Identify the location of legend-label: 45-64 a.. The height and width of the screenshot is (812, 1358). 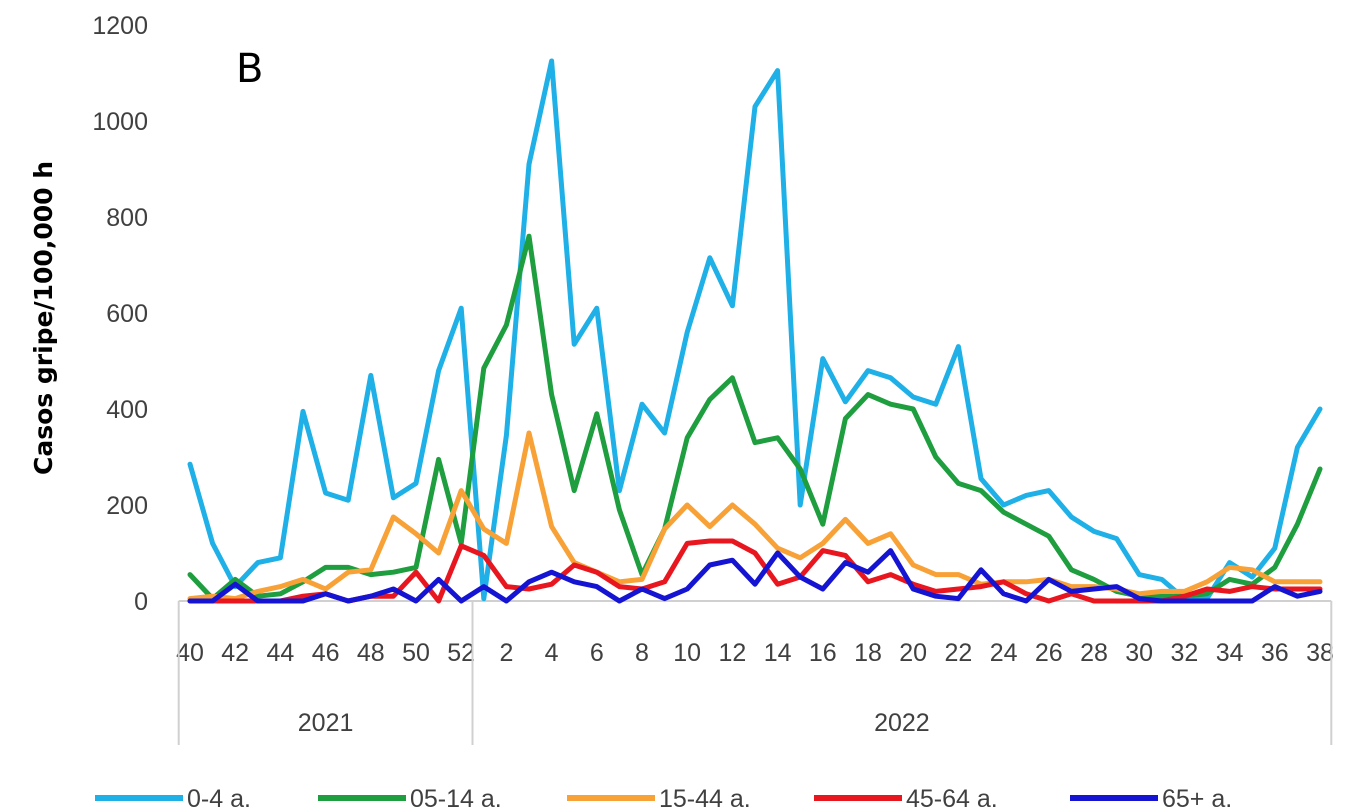
(952, 798).